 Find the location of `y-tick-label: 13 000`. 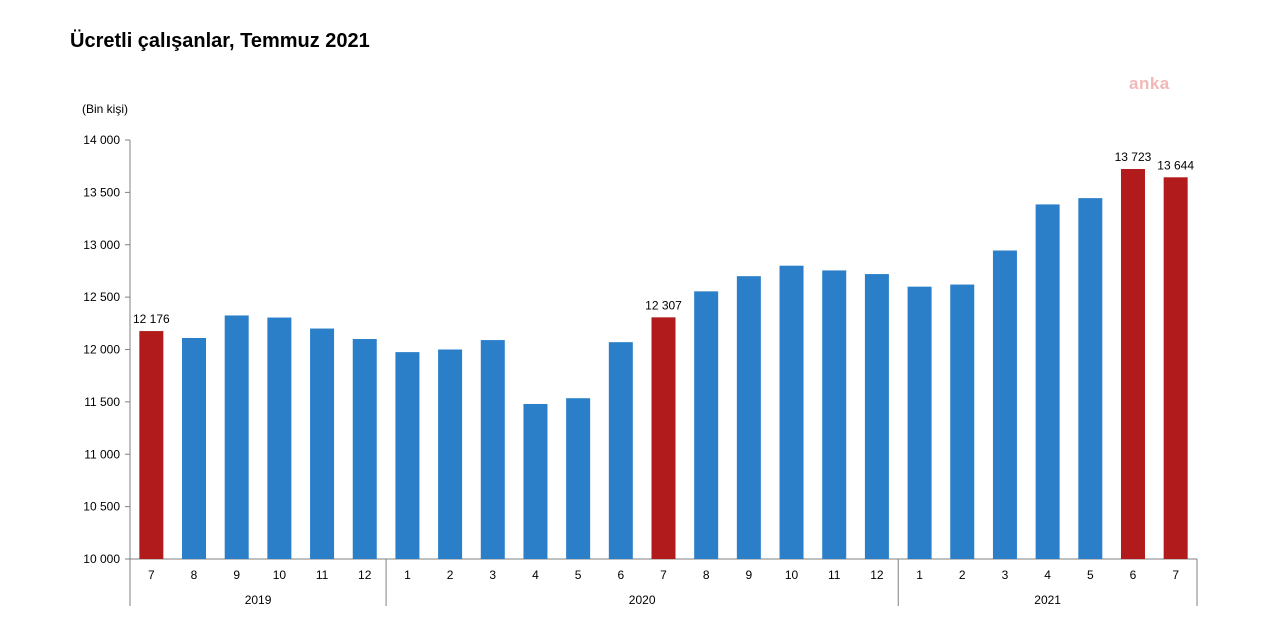

y-tick-label: 13 000 is located at coordinates (101, 245).